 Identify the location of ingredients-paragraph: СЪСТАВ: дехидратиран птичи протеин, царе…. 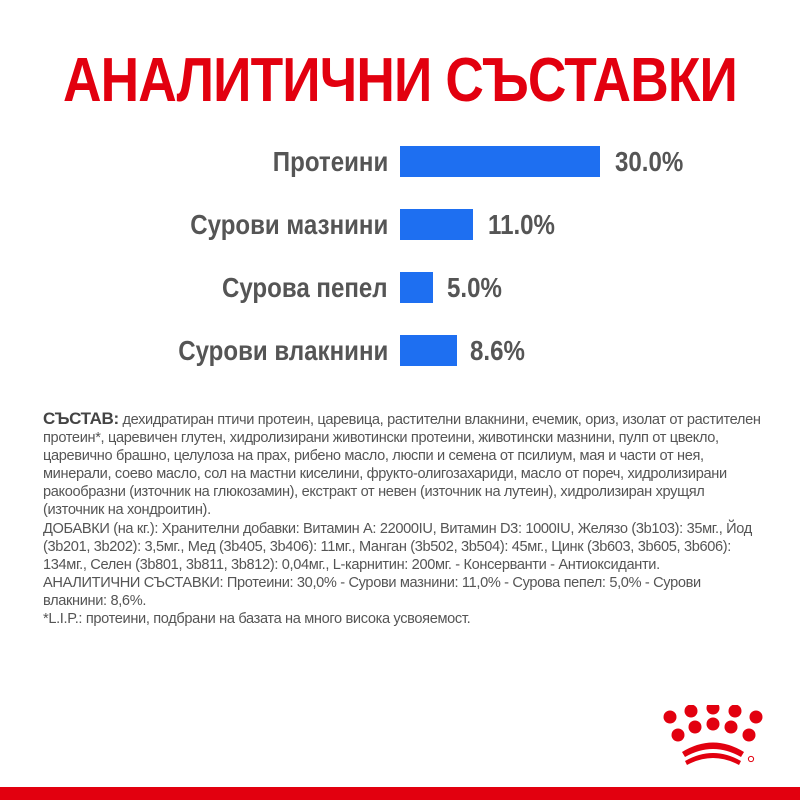
(403, 464).